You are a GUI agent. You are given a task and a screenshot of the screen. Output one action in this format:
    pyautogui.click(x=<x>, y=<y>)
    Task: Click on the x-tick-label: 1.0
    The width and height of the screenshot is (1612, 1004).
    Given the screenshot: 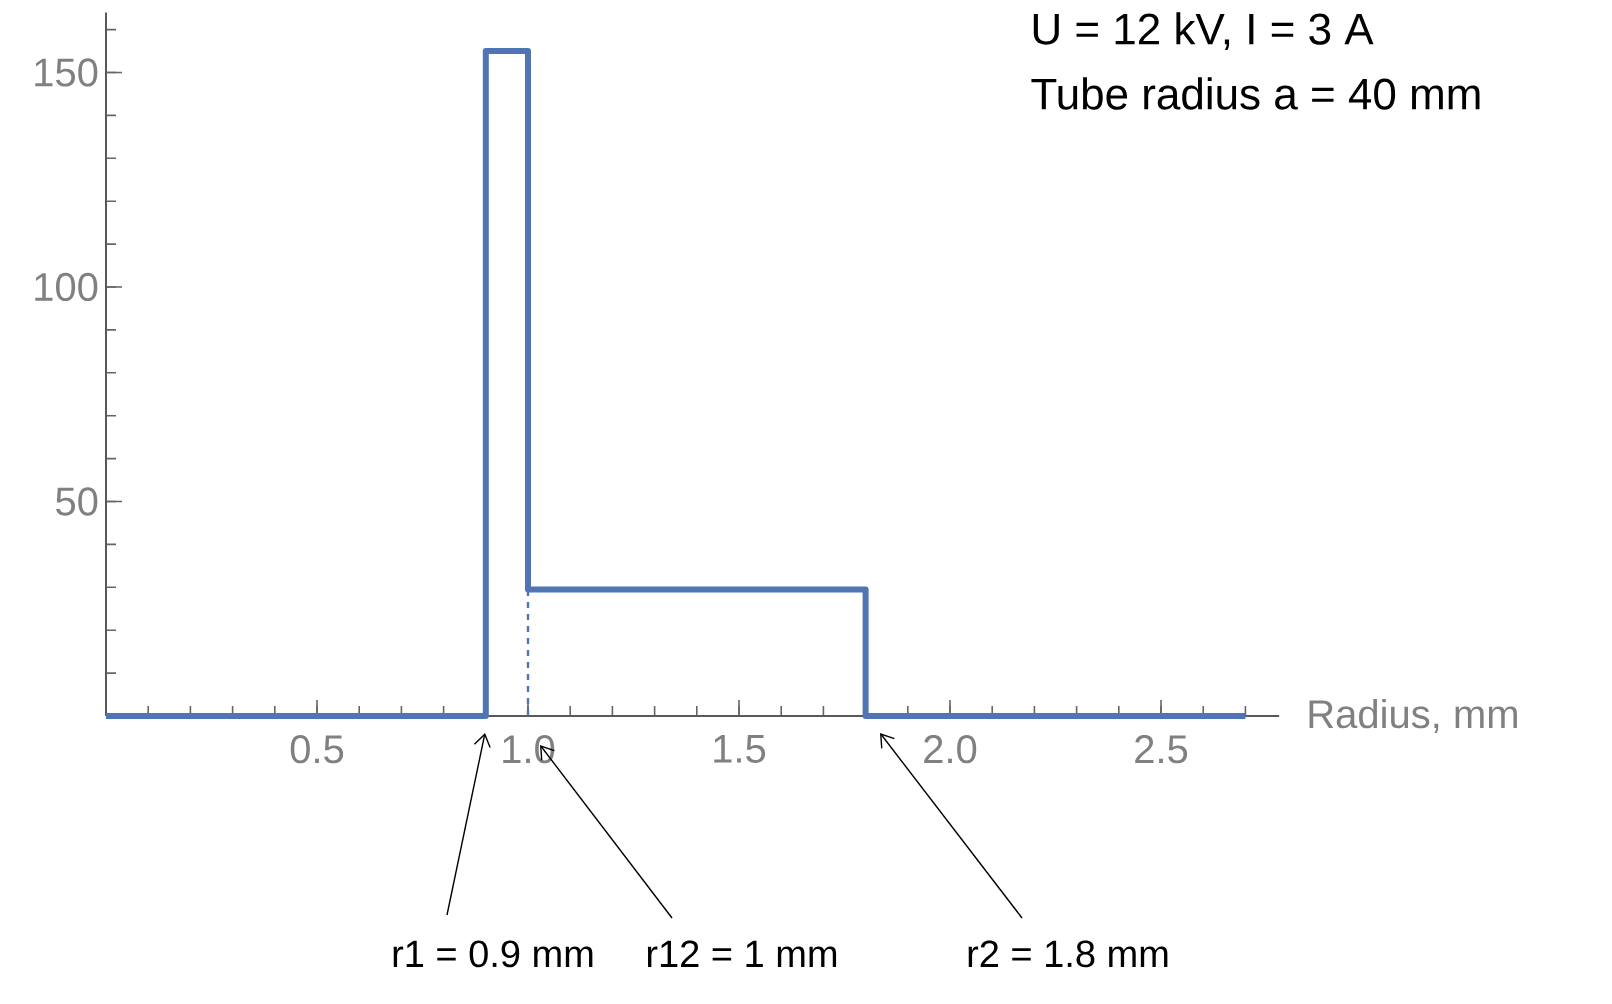 What is the action you would take?
    pyautogui.click(x=529, y=749)
    